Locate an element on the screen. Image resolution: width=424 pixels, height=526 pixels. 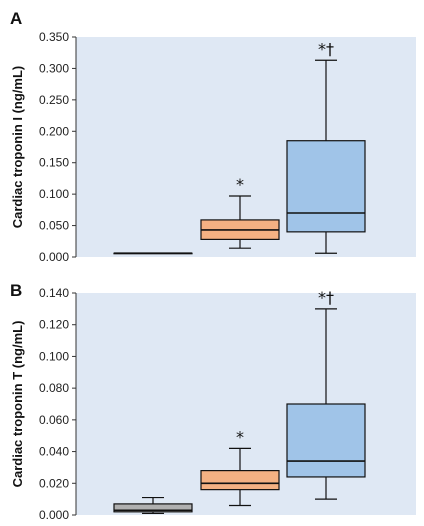
y-axis-label: Cardiac troponin I (ng/mL) is located at coordinates (17, 147).